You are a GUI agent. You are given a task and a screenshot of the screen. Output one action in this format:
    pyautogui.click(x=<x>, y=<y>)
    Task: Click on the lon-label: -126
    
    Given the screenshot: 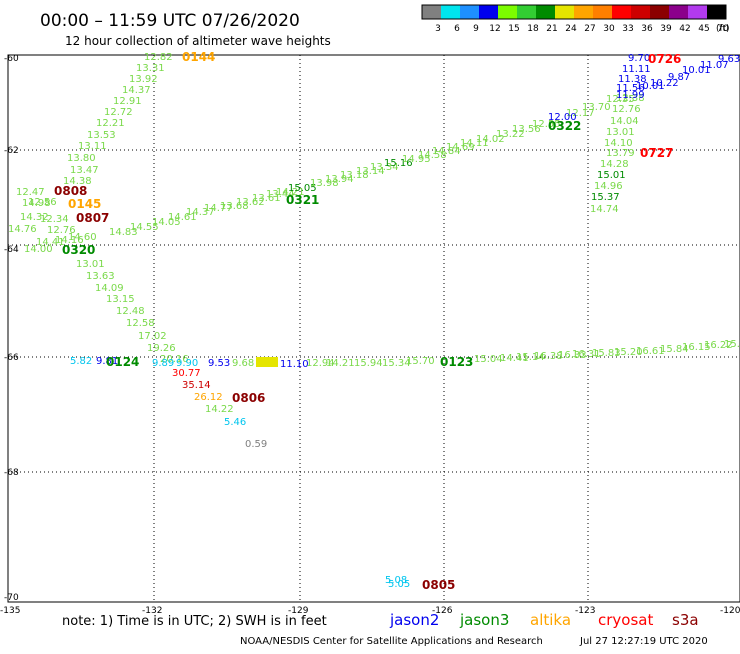 What is the action you would take?
    pyautogui.click(x=442, y=611)
    